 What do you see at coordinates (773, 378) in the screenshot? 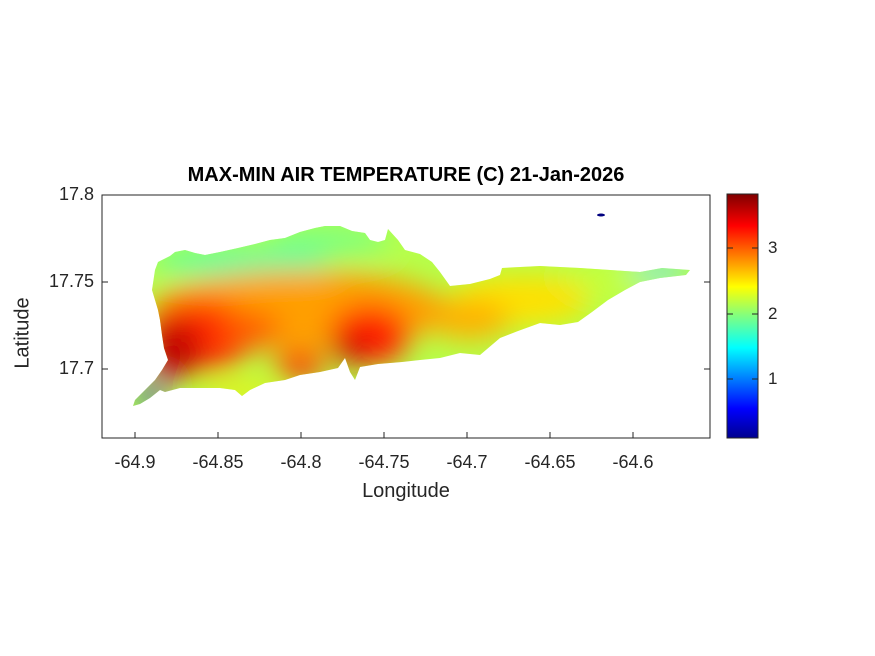
I see `colorbar-tick-label: 1` at bounding box center [773, 378].